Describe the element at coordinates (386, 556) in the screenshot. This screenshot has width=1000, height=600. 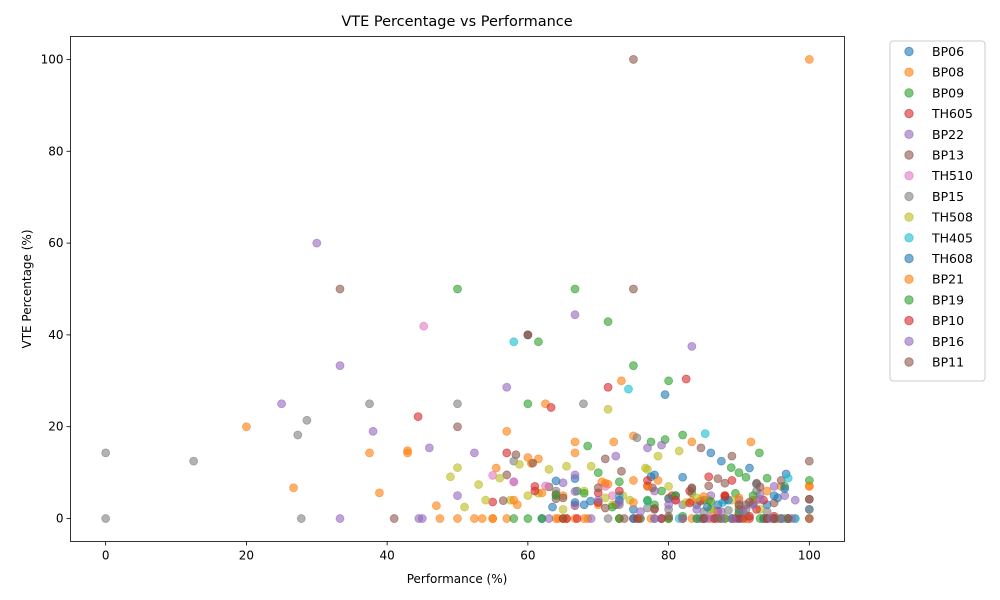
I see `x-tick-label: 40` at that location.